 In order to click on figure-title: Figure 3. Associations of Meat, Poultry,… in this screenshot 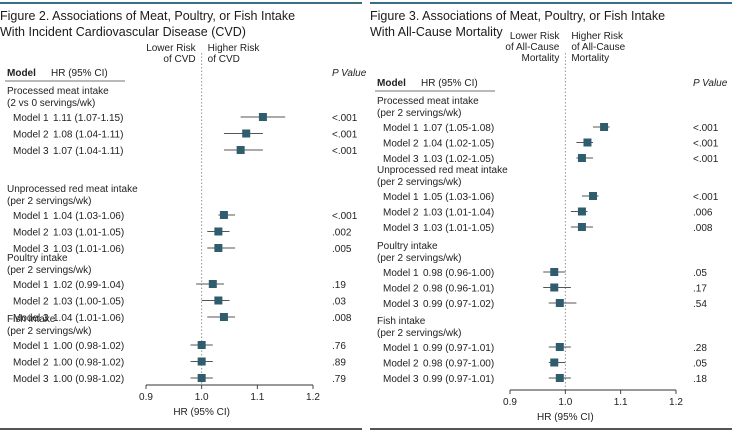, I will do `click(518, 24)`.